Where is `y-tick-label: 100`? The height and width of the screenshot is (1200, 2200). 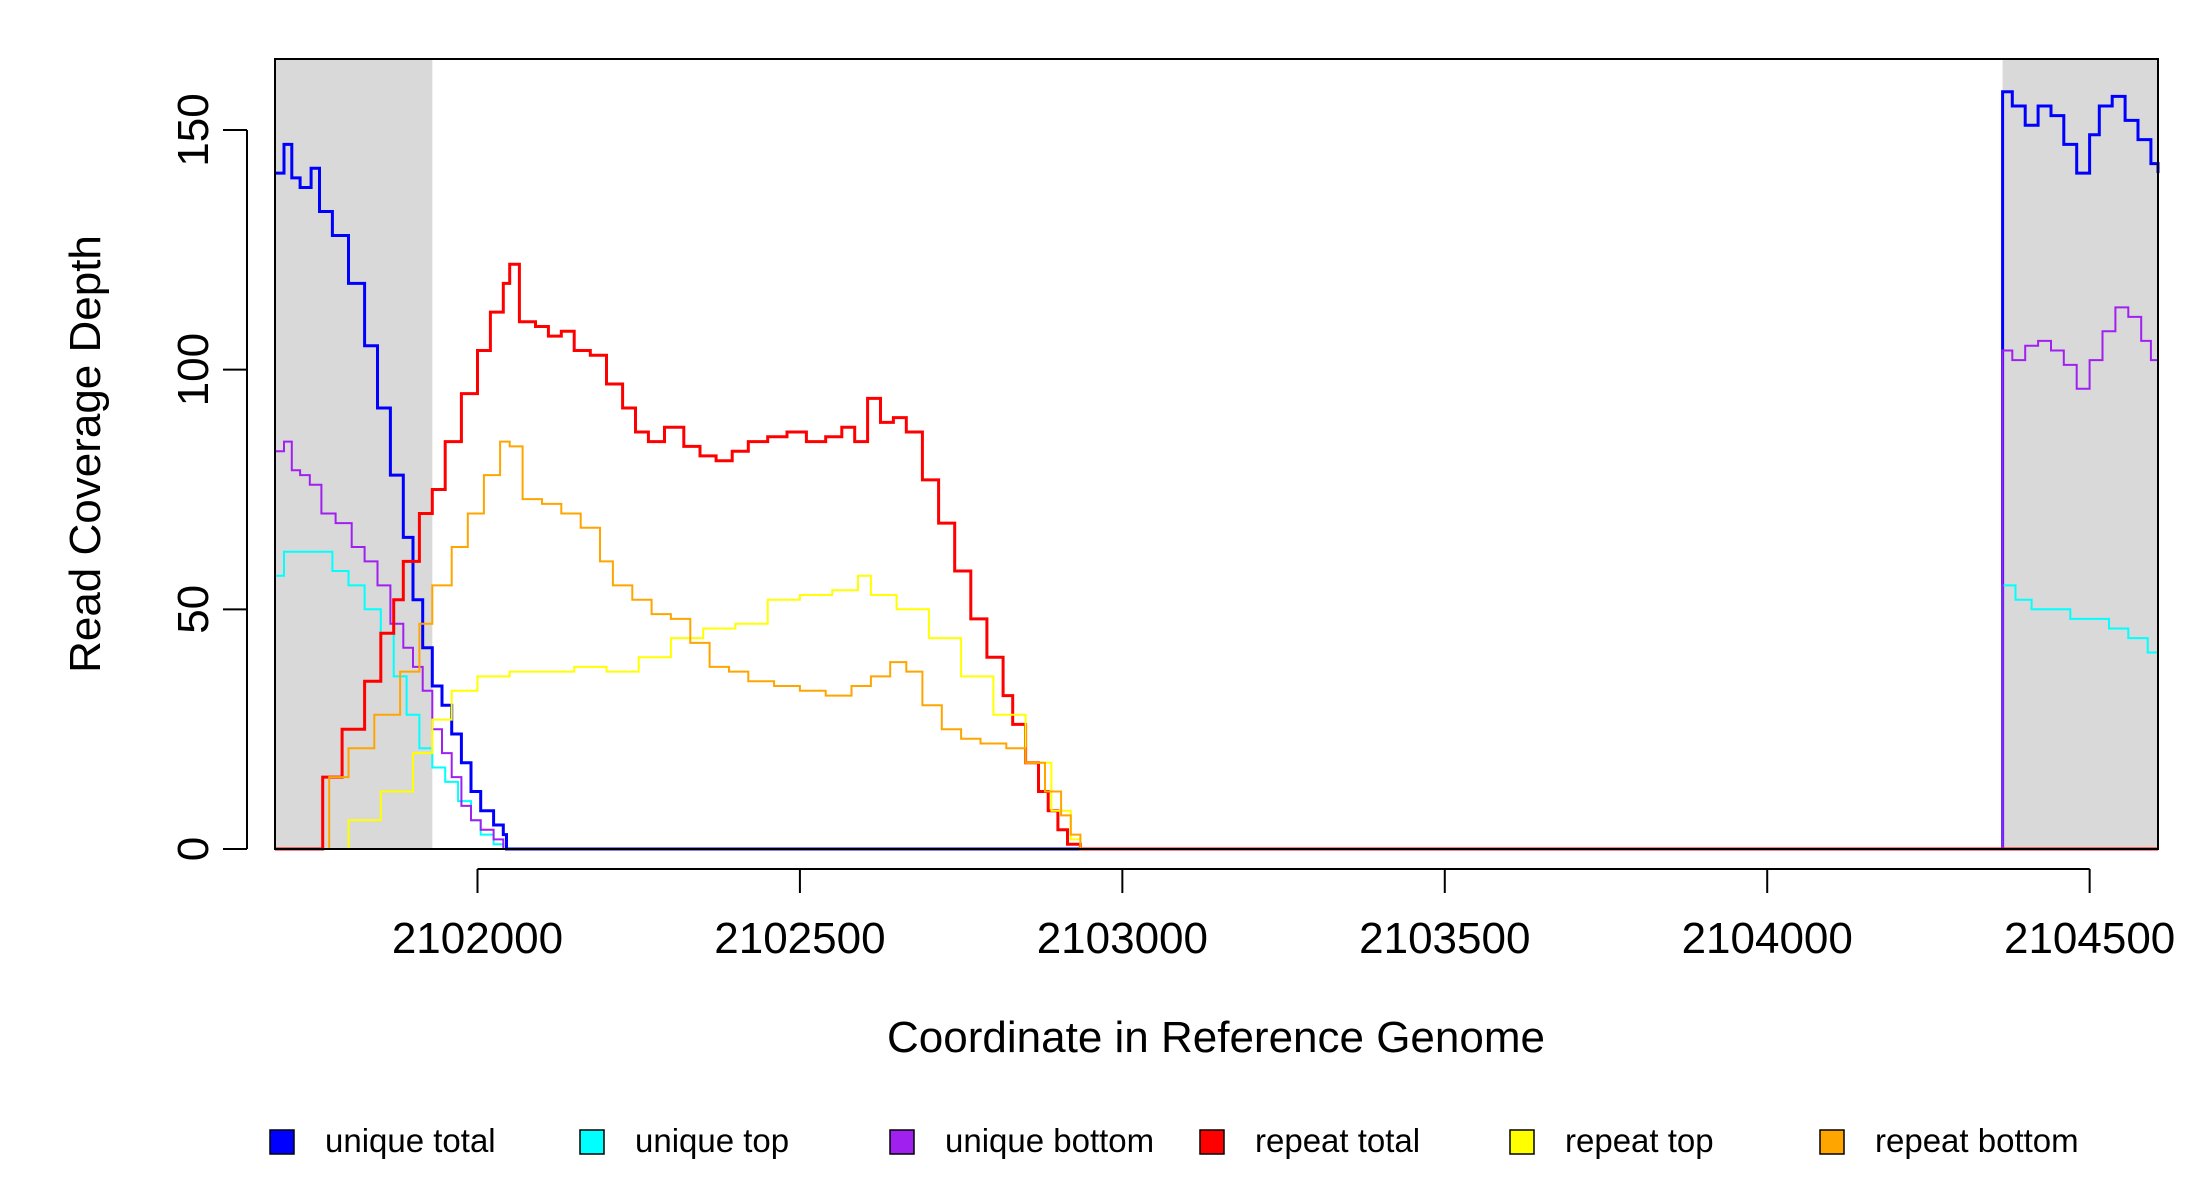
y-tick-label: 100 is located at coordinates (193, 369).